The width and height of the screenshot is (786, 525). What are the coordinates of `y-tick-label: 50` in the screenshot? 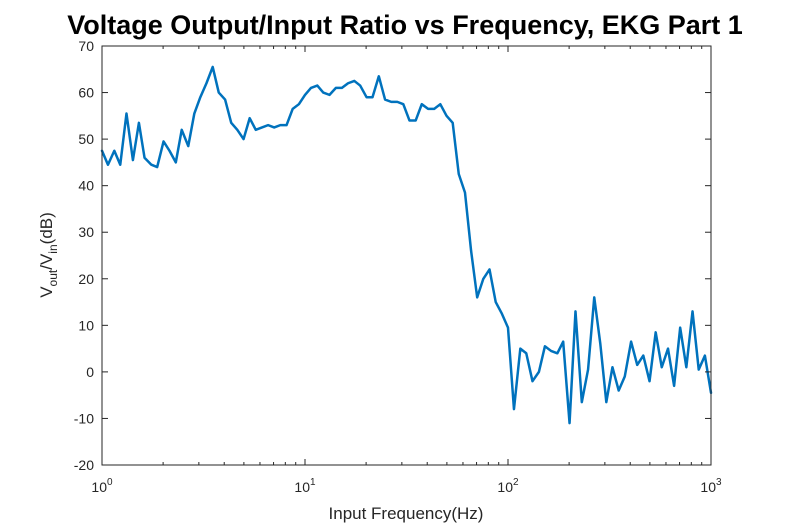 It's located at (86, 139).